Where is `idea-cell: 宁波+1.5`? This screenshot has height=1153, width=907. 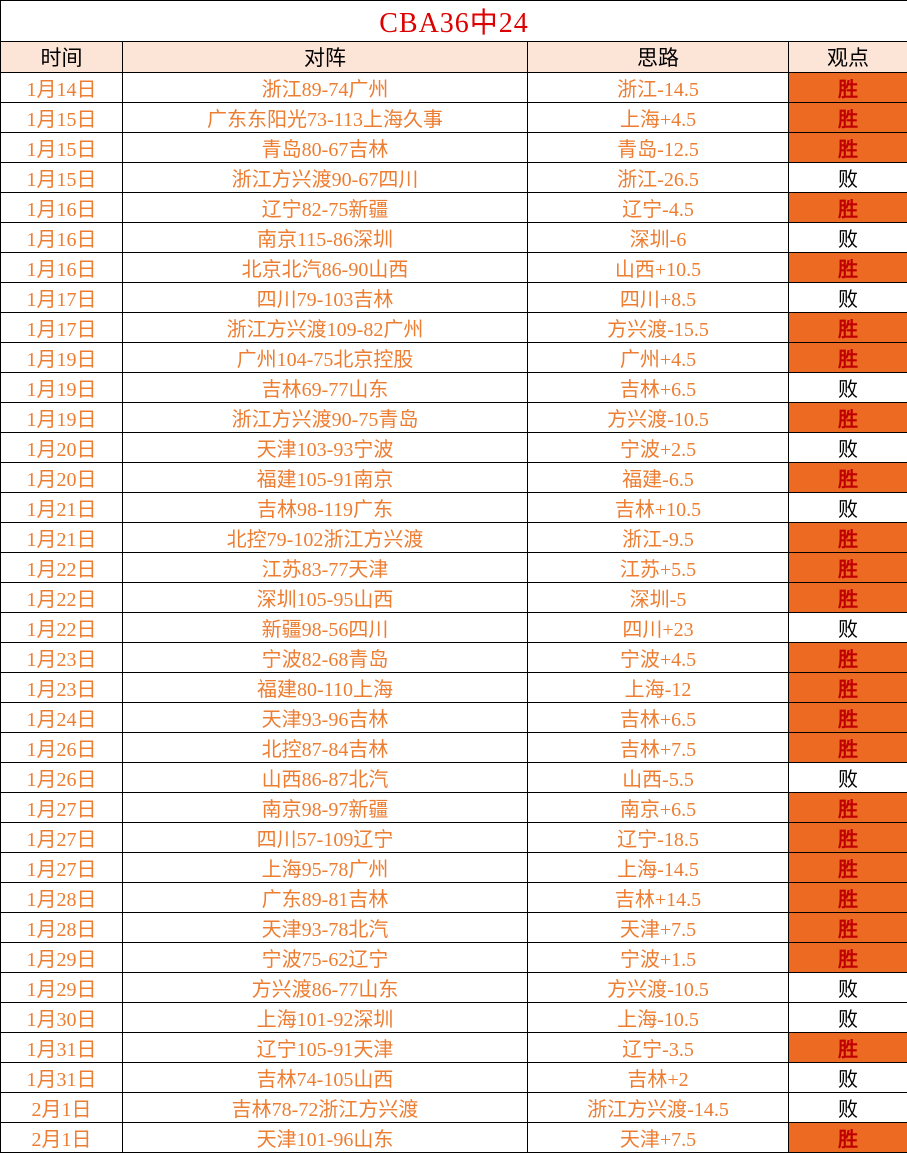
idea-cell: 宁波+1.5 is located at coordinates (658, 958).